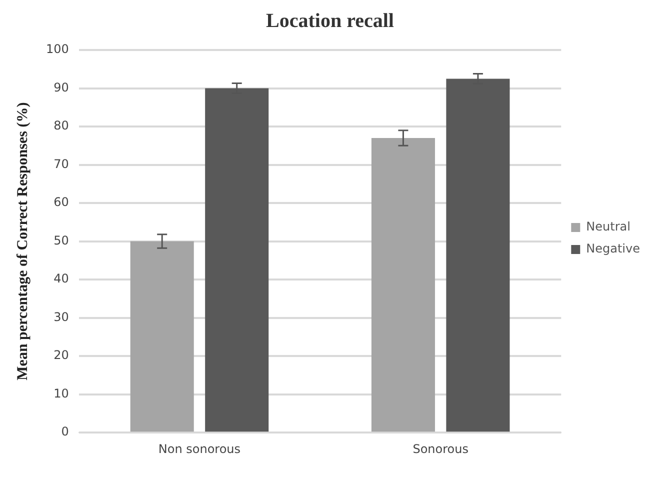 This screenshot has height=477, width=655. What do you see at coordinates (61, 240) in the screenshot?
I see `y-tick-label: 50` at bounding box center [61, 240].